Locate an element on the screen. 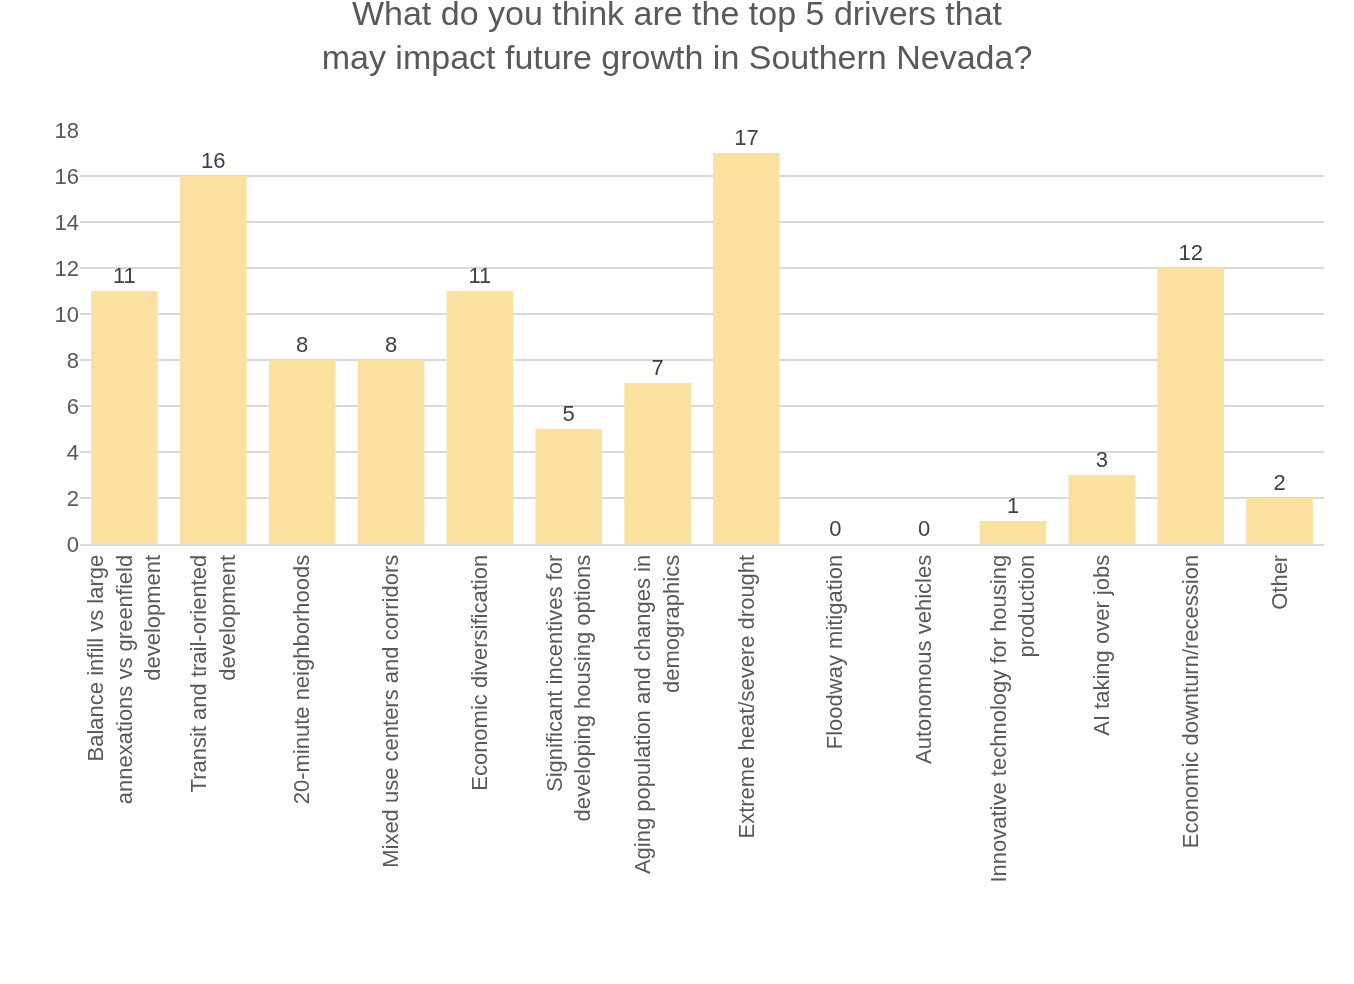 The image size is (1354, 984). data-label: 7 is located at coordinates (657, 367).